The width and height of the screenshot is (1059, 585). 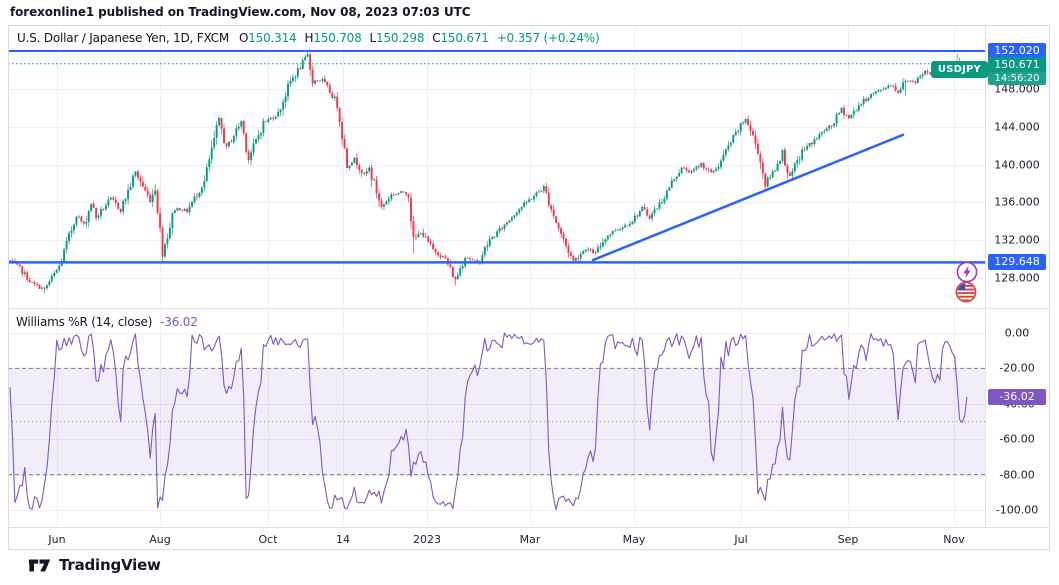 What do you see at coordinates (427, 539) in the screenshot?
I see `time-tick-label: 2023` at bounding box center [427, 539].